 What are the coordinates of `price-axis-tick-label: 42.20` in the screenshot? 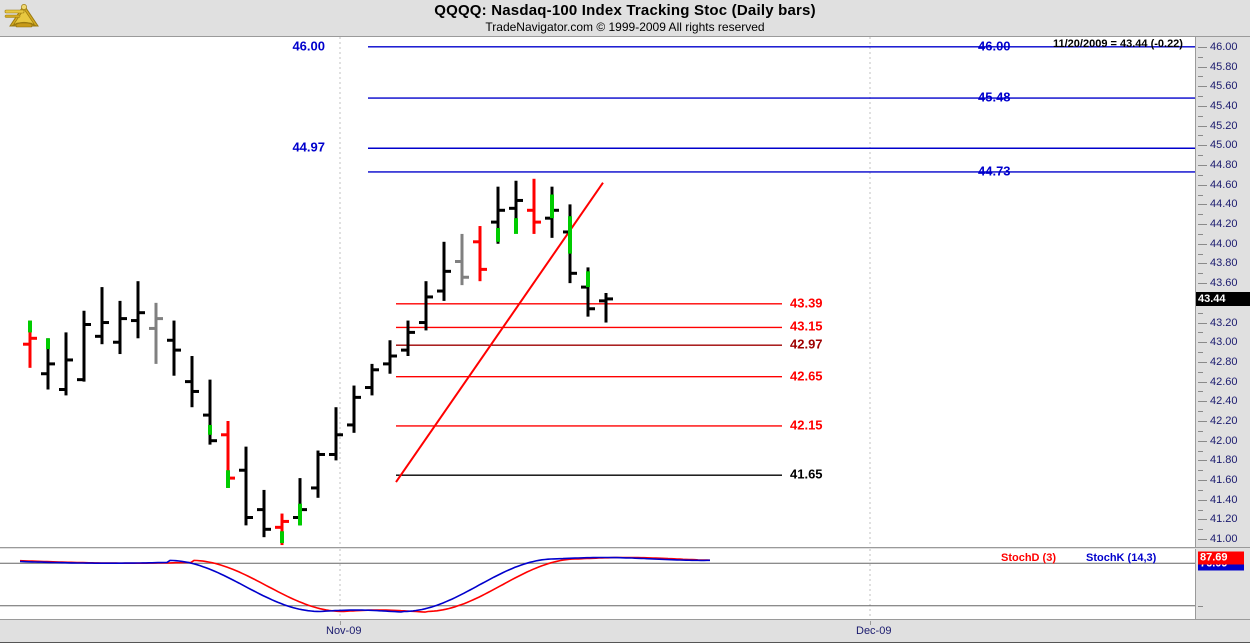 It's located at (1224, 421).